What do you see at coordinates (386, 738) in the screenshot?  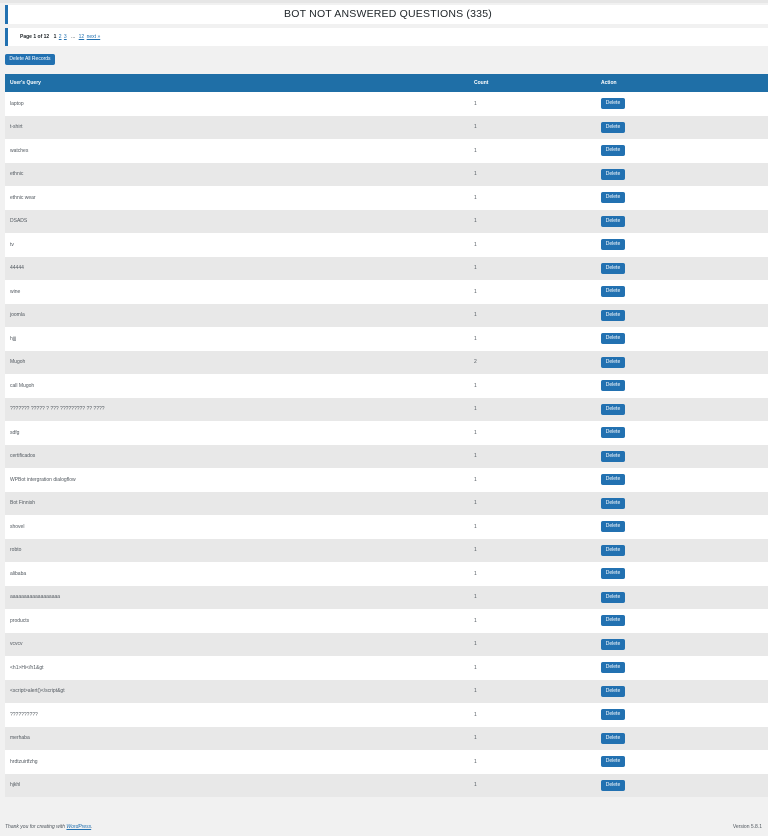 I see `table-row: merhaba 1 Delete` at bounding box center [386, 738].